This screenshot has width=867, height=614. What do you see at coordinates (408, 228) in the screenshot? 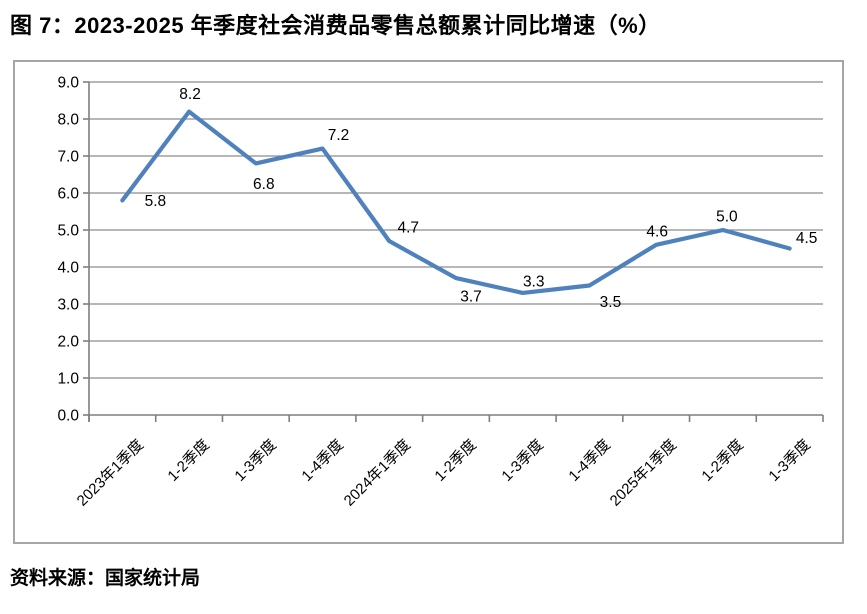
I see `data-label: 4.7` at bounding box center [408, 228].